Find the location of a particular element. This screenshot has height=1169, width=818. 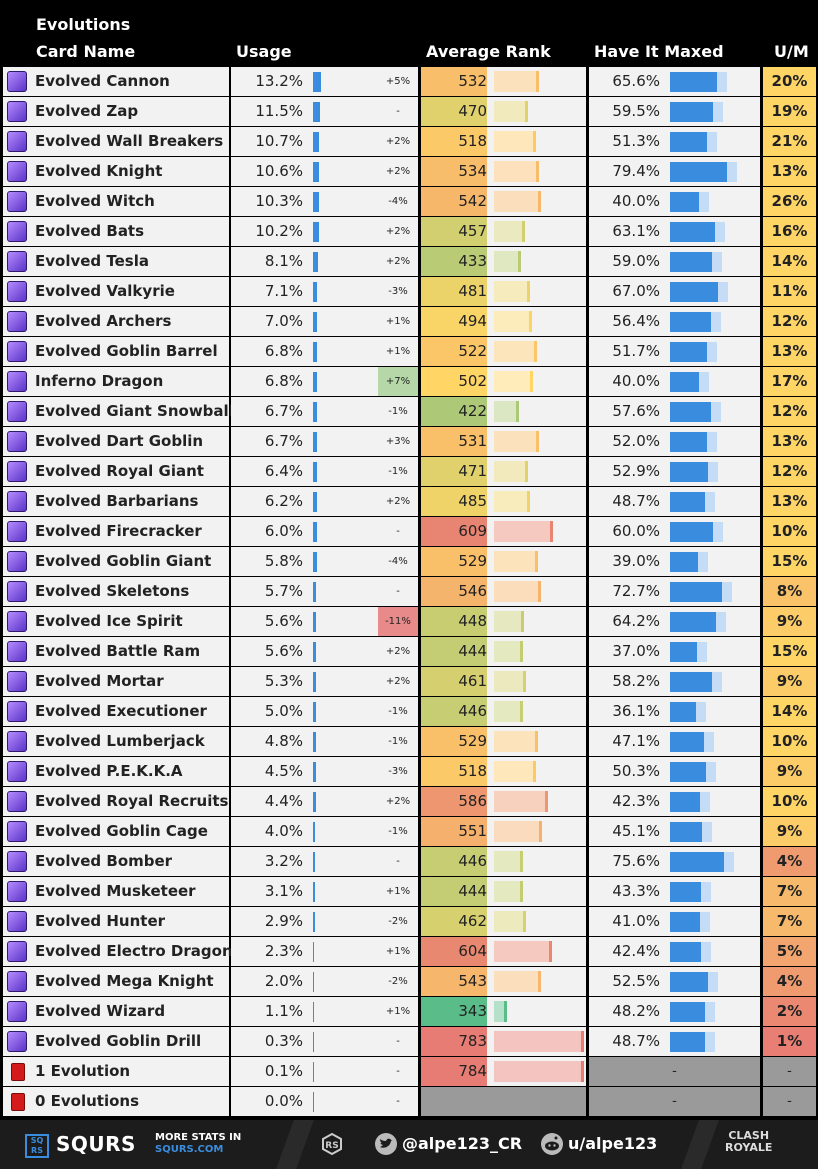

usage-cell: 4.4% +2% is located at coordinates (324, 801).